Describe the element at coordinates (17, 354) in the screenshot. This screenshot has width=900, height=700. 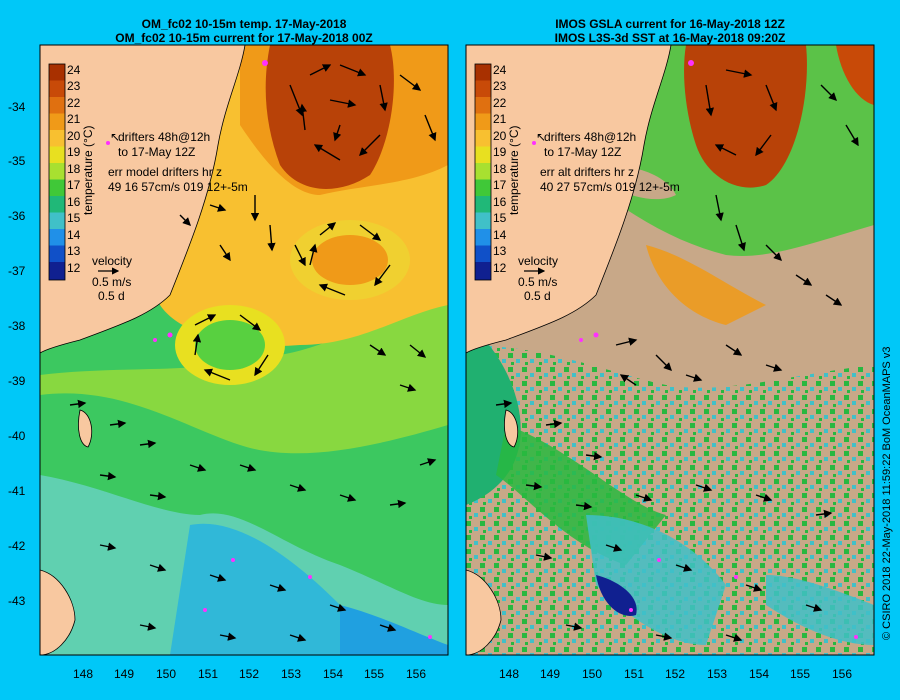
I see `left-lat-labels: -34 -35 -36 -37 -38 -39 -40 -41 -42 -43` at that location.